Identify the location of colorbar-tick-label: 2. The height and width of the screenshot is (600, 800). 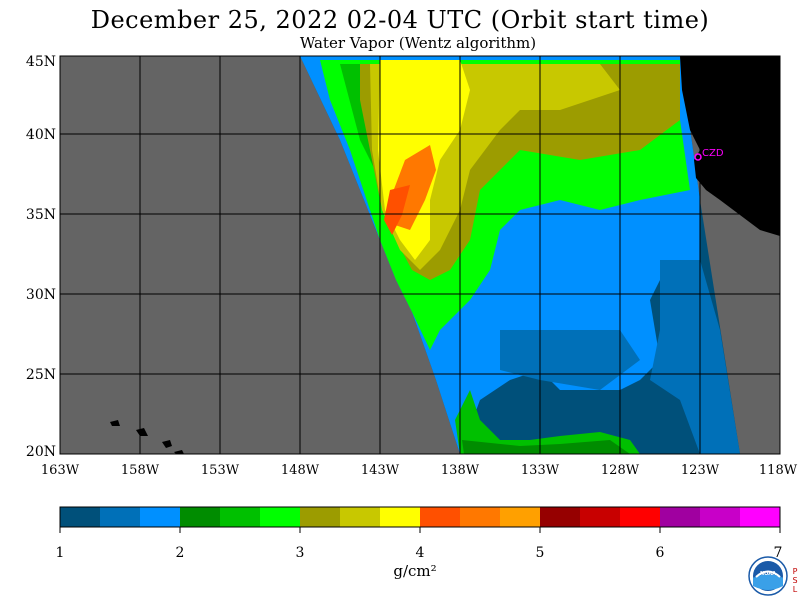
(180, 553).